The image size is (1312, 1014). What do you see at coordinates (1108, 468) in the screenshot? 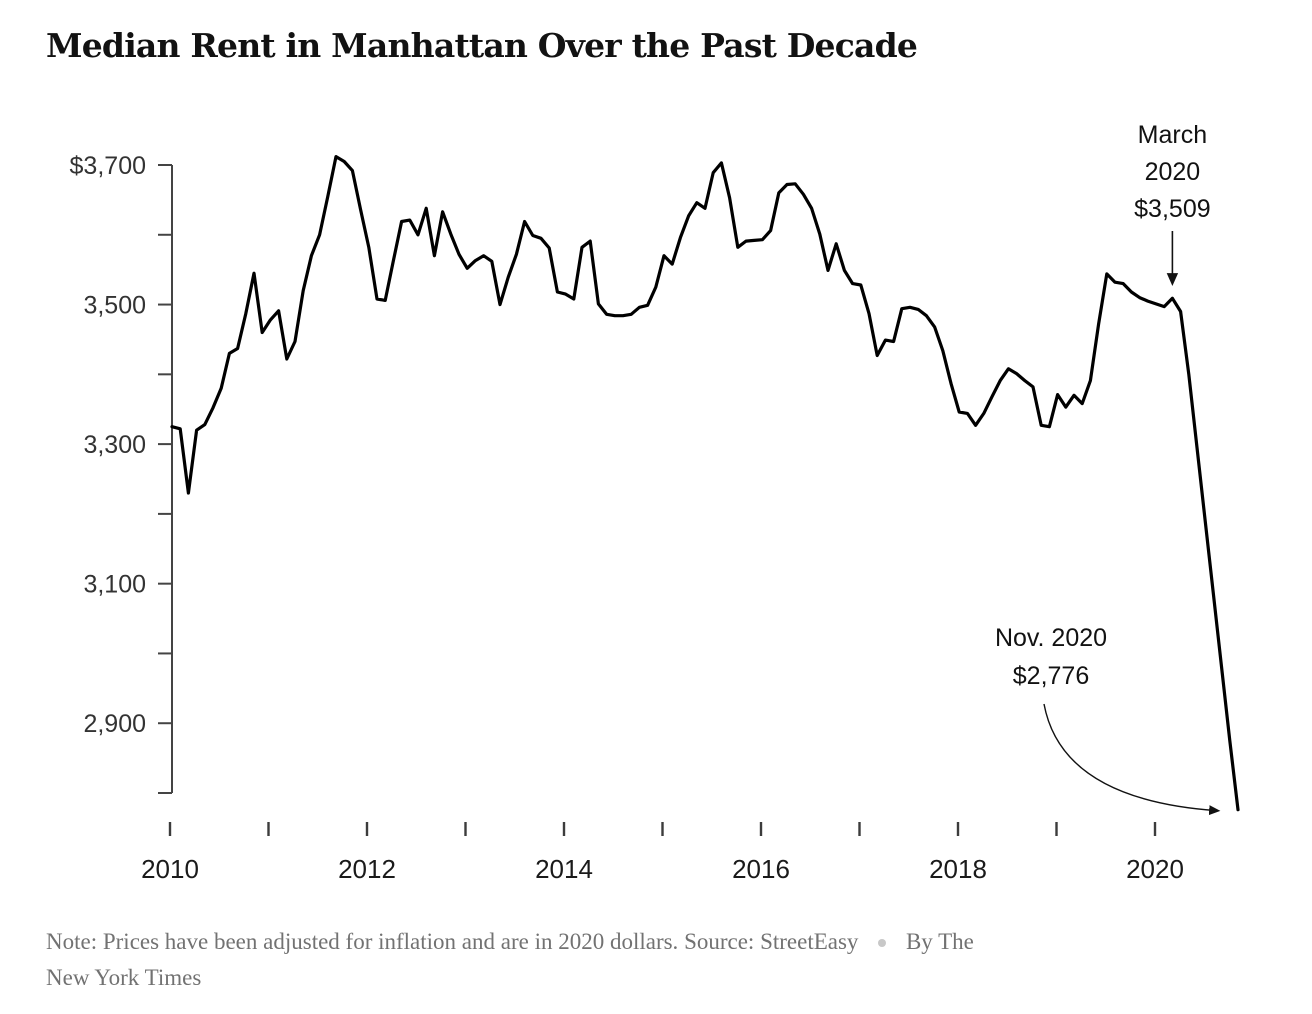
I see `annotations: March 2020 $3,509 Nov. 2020 $2,776` at bounding box center [1108, 468].